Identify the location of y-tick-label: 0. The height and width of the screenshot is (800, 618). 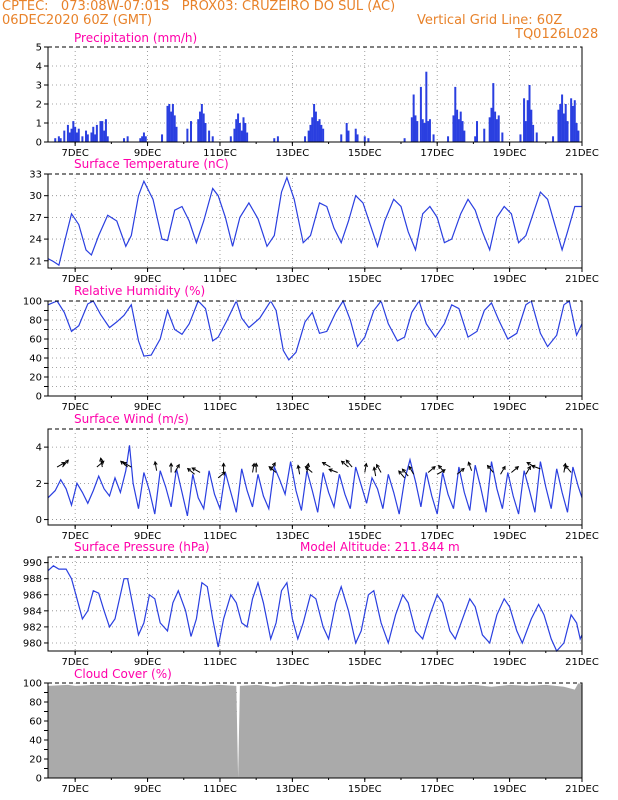
(39, 143).